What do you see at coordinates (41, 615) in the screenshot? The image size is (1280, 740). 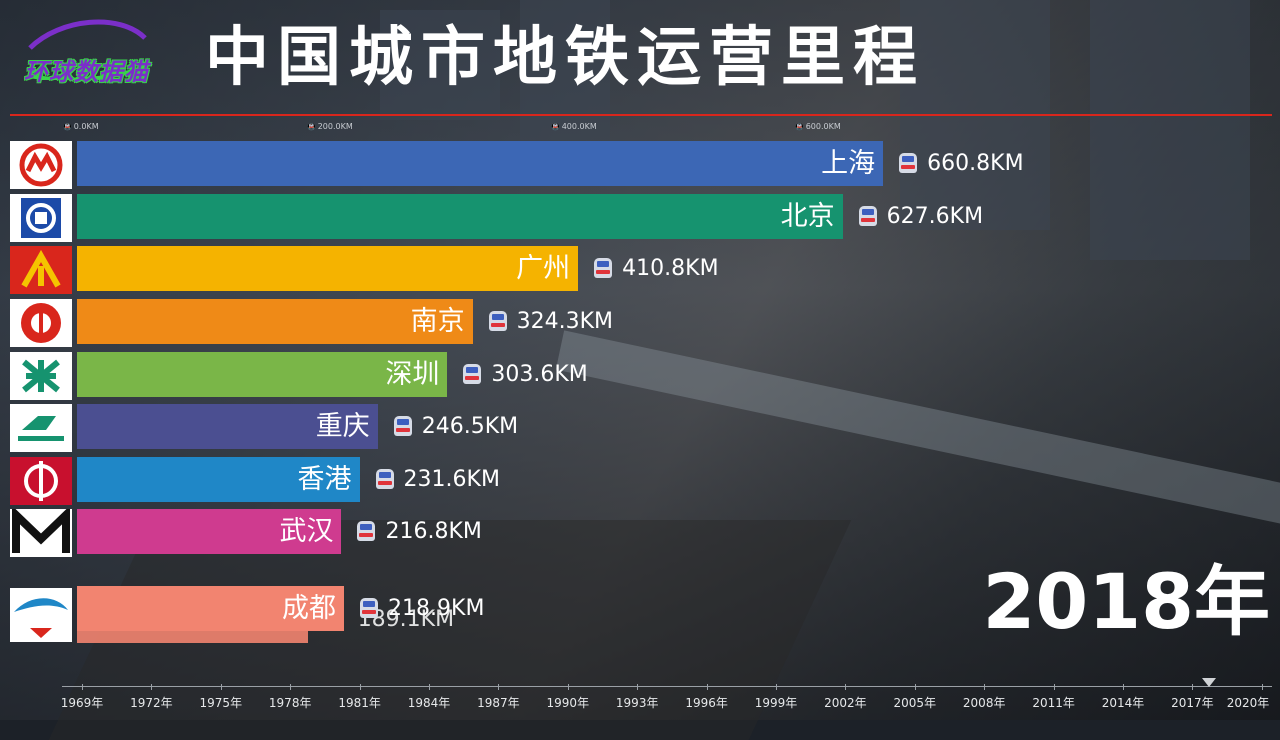 I see `chengdu-metro-logo-icon` at bounding box center [41, 615].